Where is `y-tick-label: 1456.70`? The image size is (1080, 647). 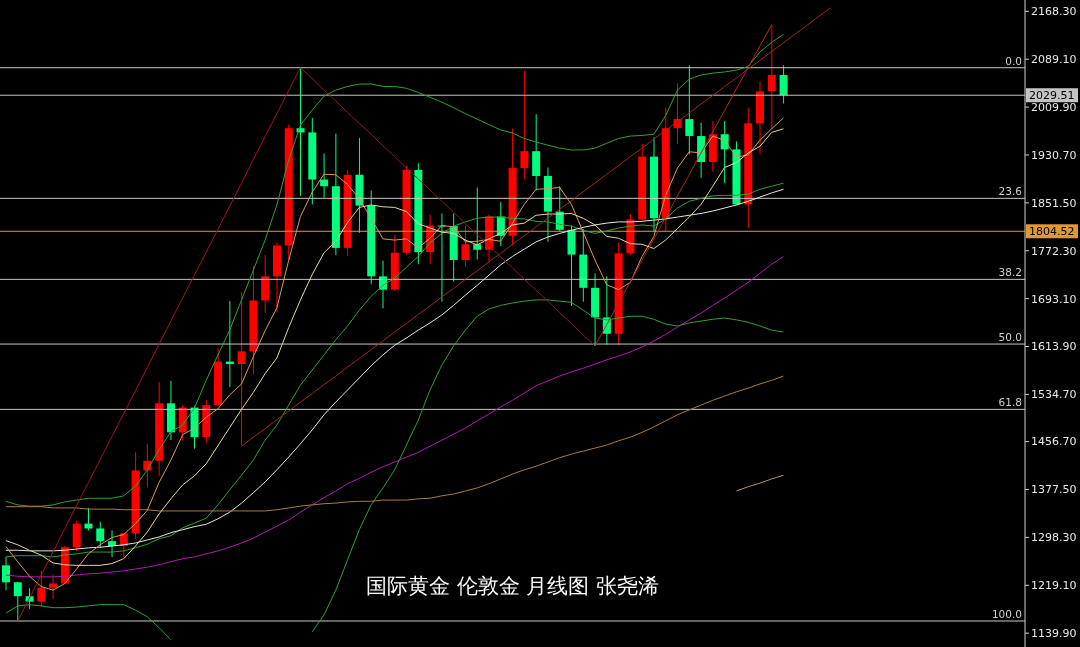
y-tick-label: 1456.70 is located at coordinates (1054, 442).